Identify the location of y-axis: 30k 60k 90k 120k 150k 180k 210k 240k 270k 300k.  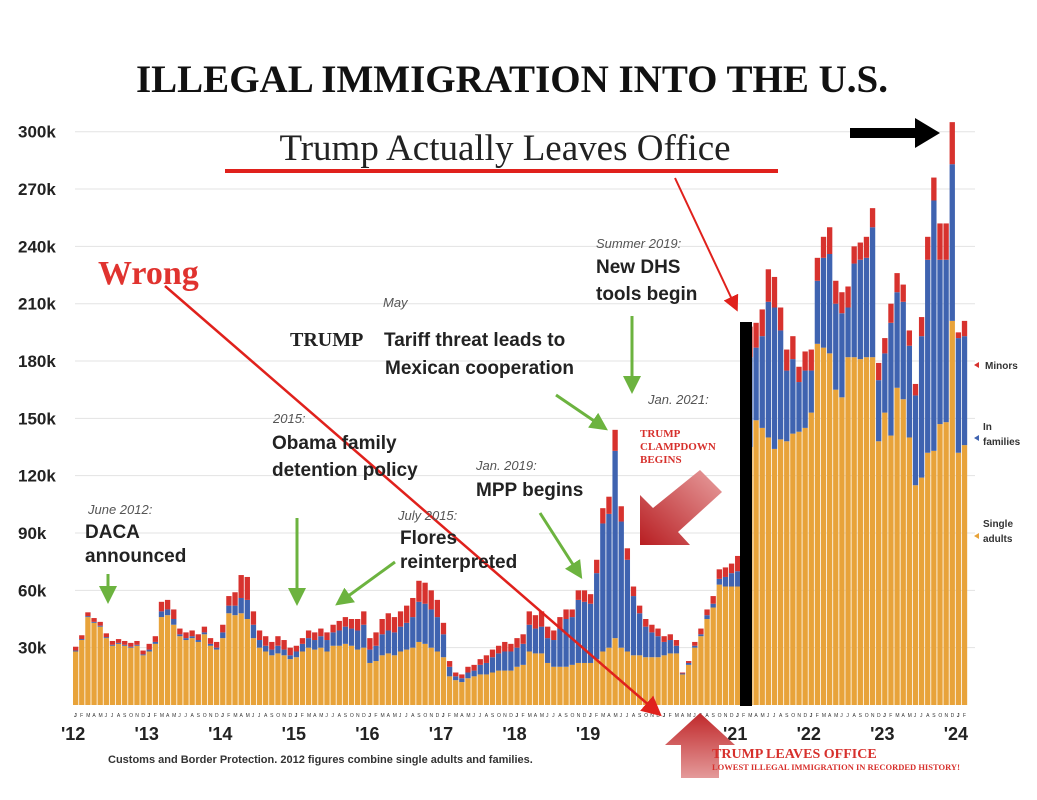
(37, 390).